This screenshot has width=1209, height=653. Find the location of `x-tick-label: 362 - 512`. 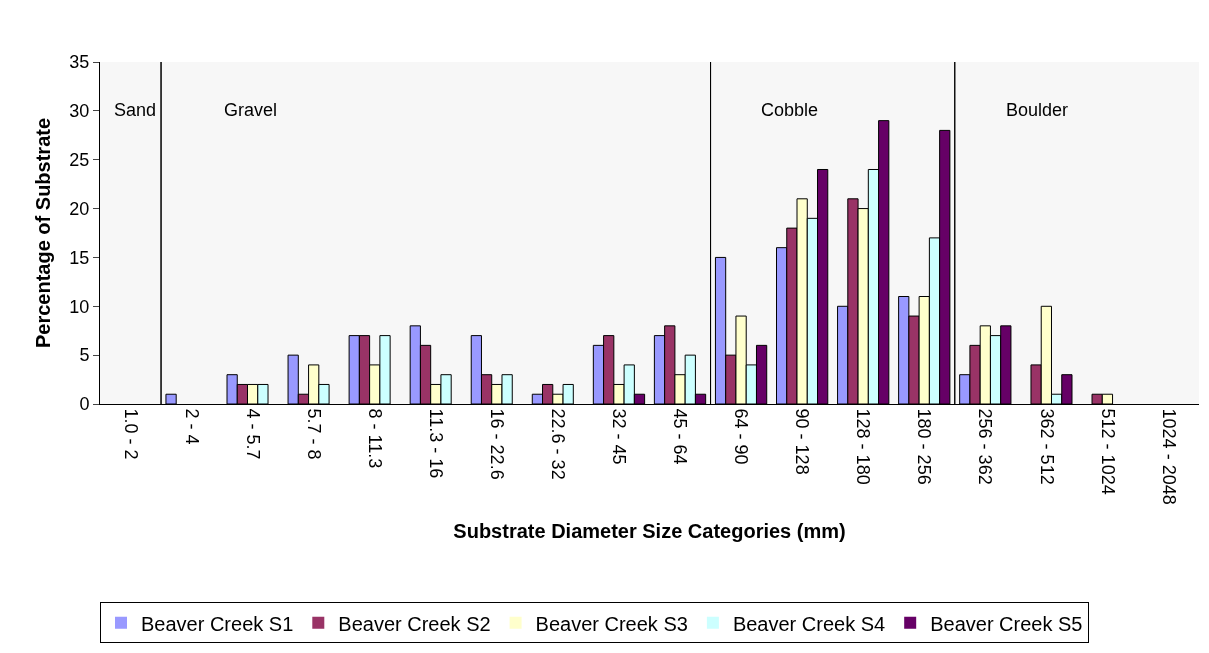

x-tick-label: 362 - 512 is located at coordinates (1046, 446).